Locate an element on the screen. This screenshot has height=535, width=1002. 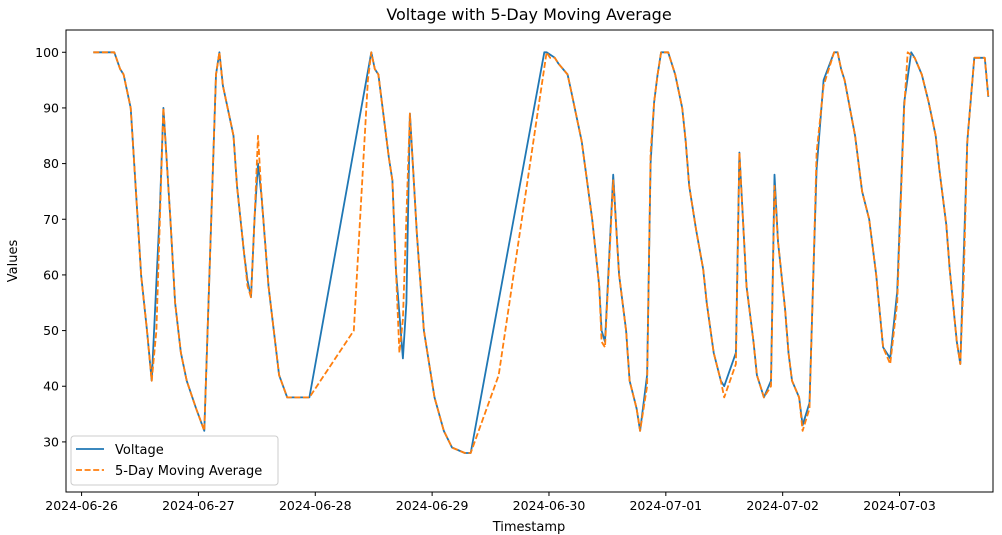
legend-label-moving-average: 5-Day Moving Average is located at coordinates (188, 471).